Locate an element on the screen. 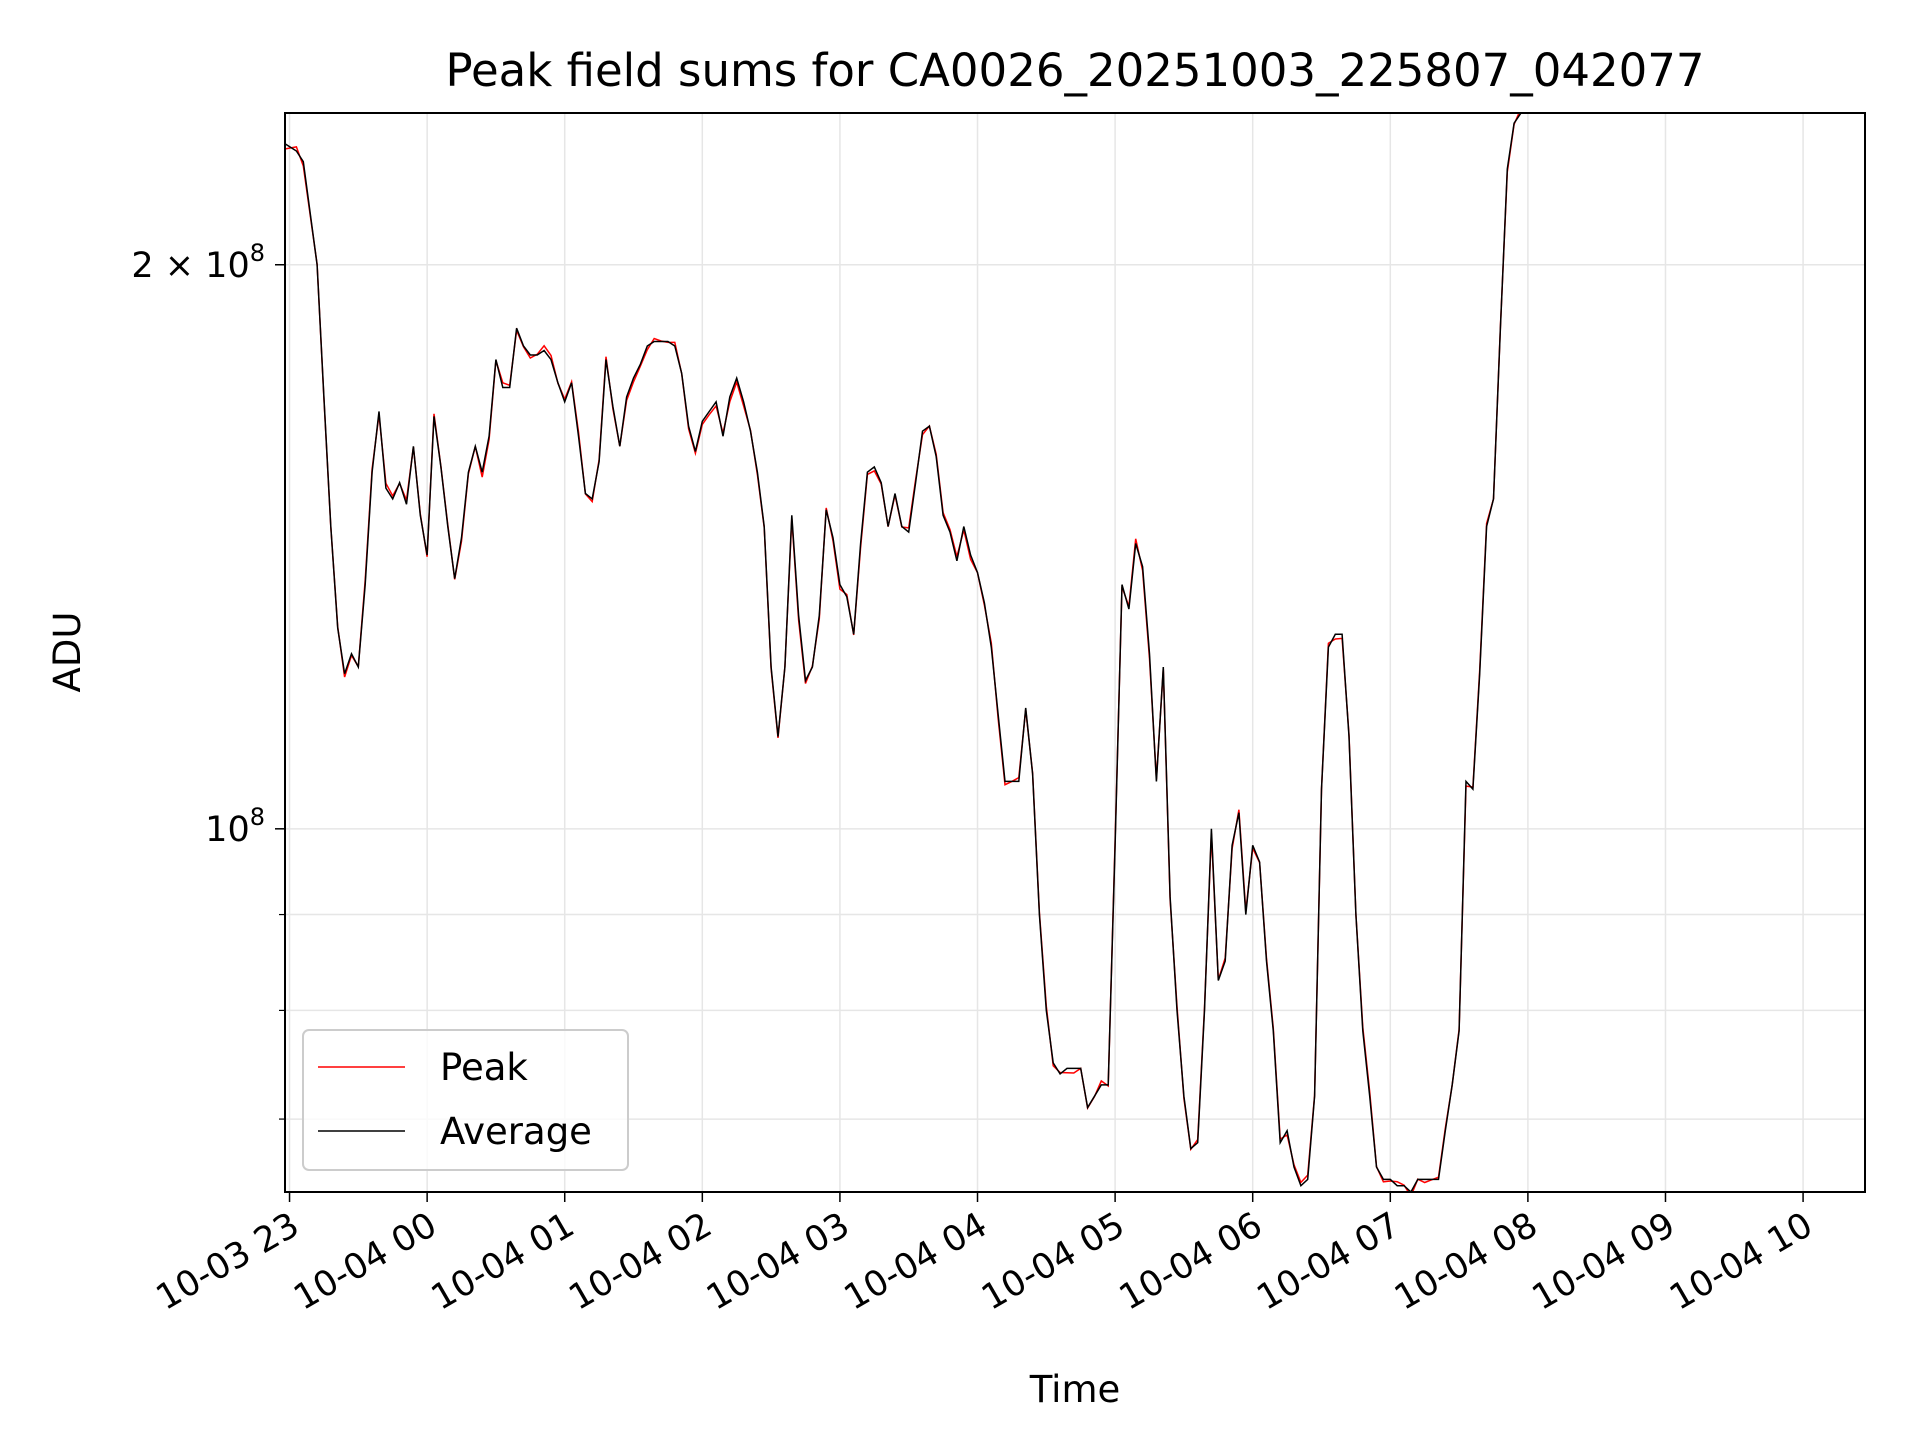  legend-box is located at coordinates (465, 1100).